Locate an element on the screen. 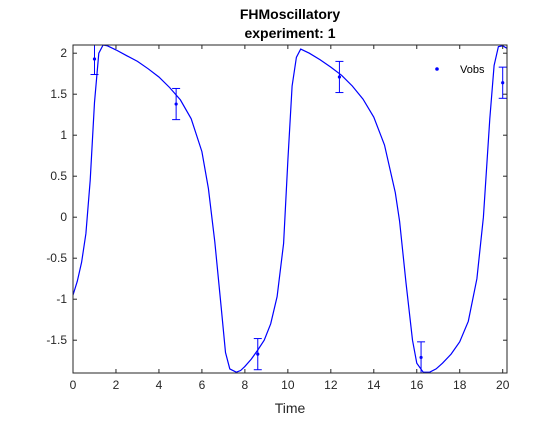  y-tick-label: 2 is located at coordinates (63, 53).